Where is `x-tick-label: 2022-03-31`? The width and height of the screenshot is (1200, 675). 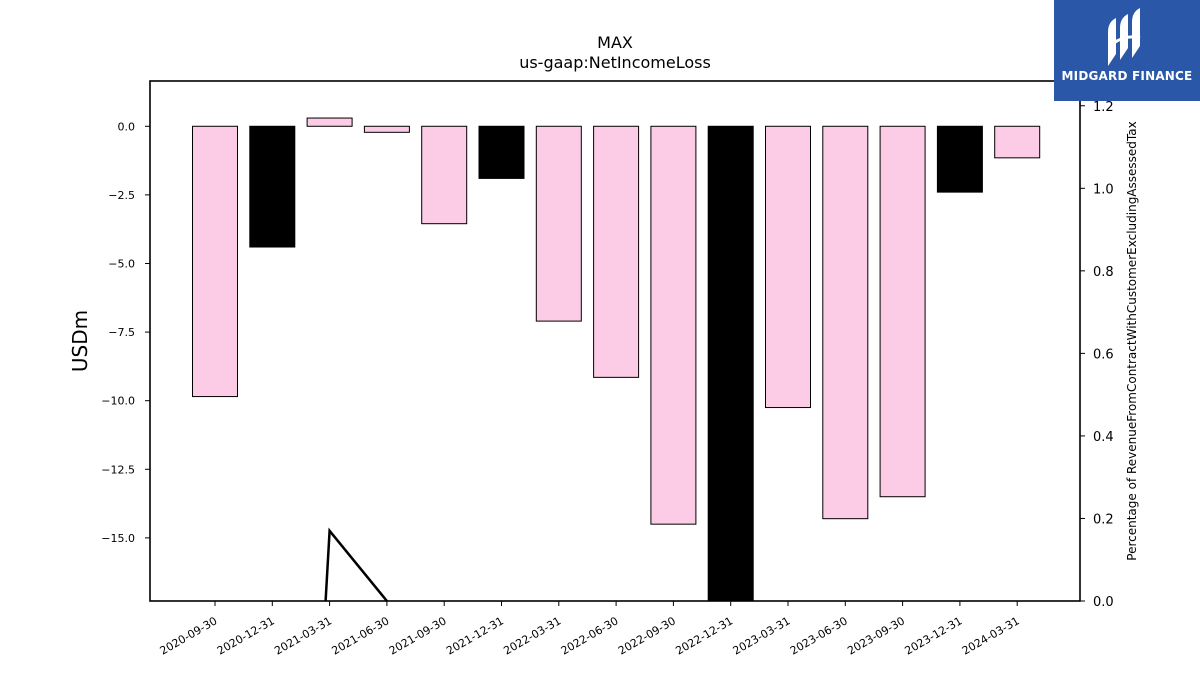 x-tick-label: 2022-03-31 is located at coordinates (532, 635).